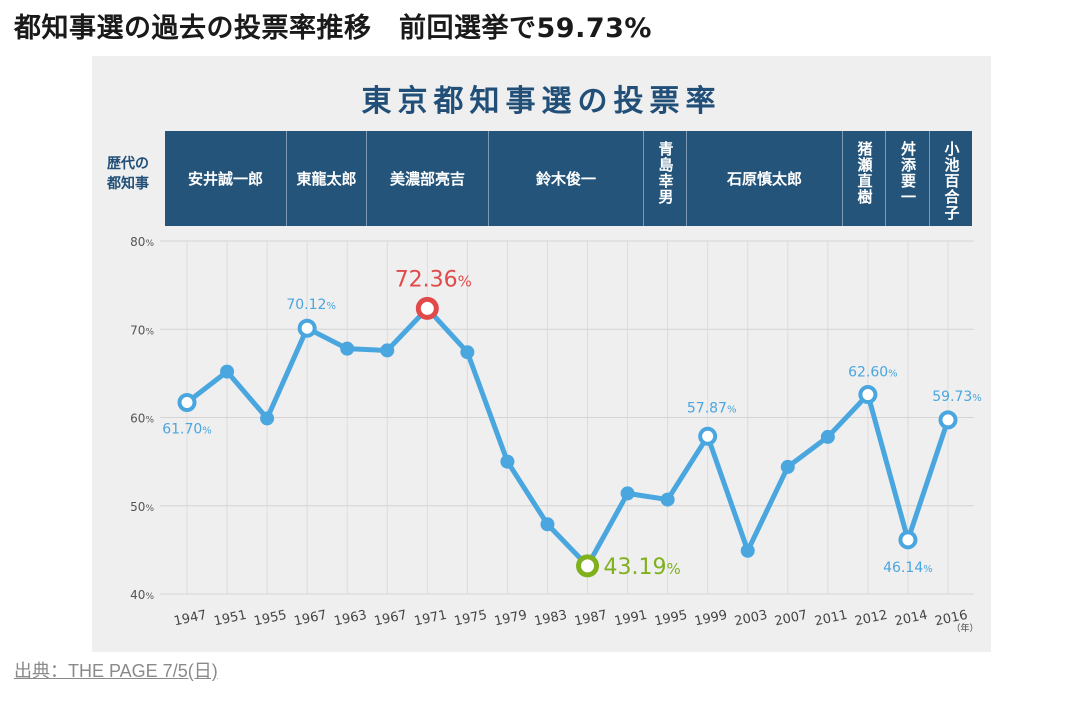 The width and height of the screenshot is (1086, 722). Describe the element at coordinates (142, 419) in the screenshot. I see `y-tick-label: 60%` at that location.